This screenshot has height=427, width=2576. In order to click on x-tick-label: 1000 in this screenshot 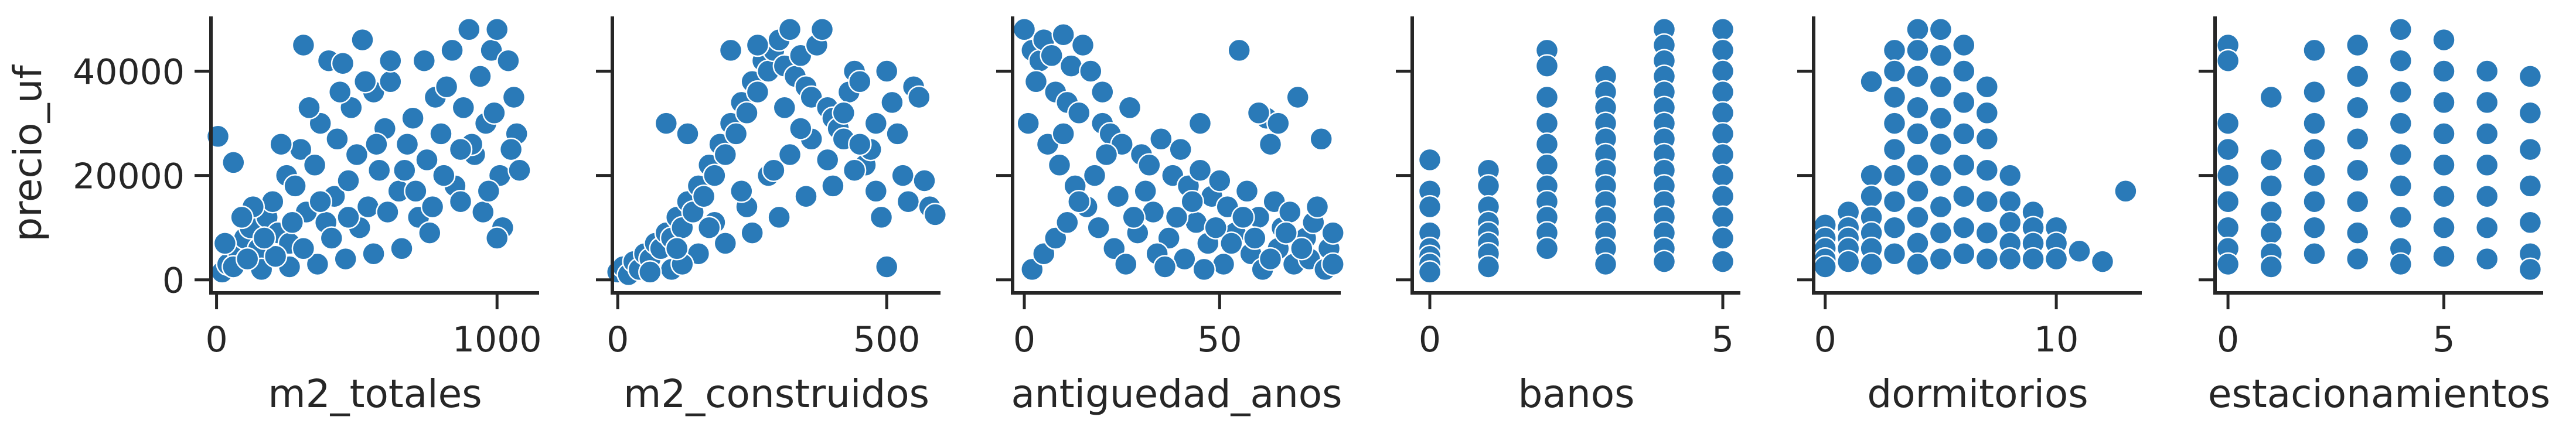, I will do `click(497, 339)`.